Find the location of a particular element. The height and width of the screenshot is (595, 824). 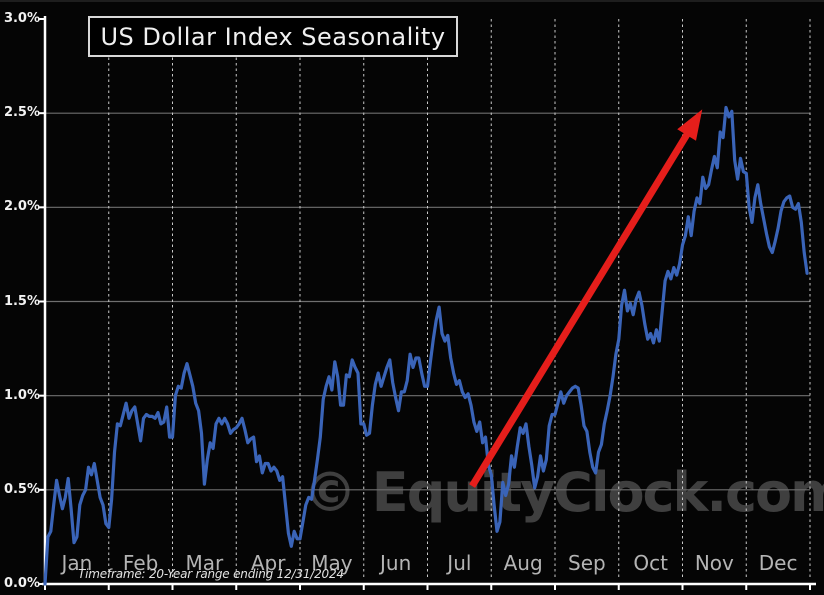

y-tick-label-1.5pct: 1.5% is located at coordinates (21, 301).